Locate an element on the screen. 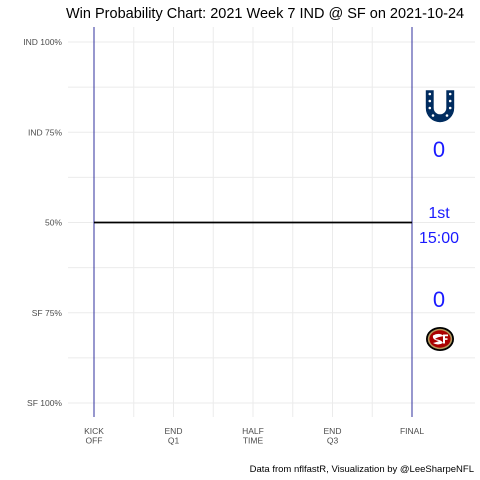 The height and width of the screenshot is (480, 480). y-tick-label: IND 75% is located at coordinates (45, 132).